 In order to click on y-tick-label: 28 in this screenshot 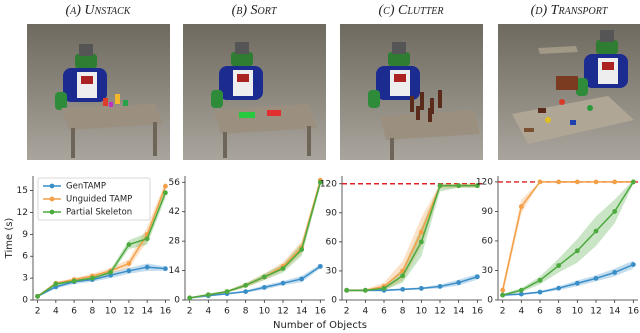, I will do `click(175, 242)`.